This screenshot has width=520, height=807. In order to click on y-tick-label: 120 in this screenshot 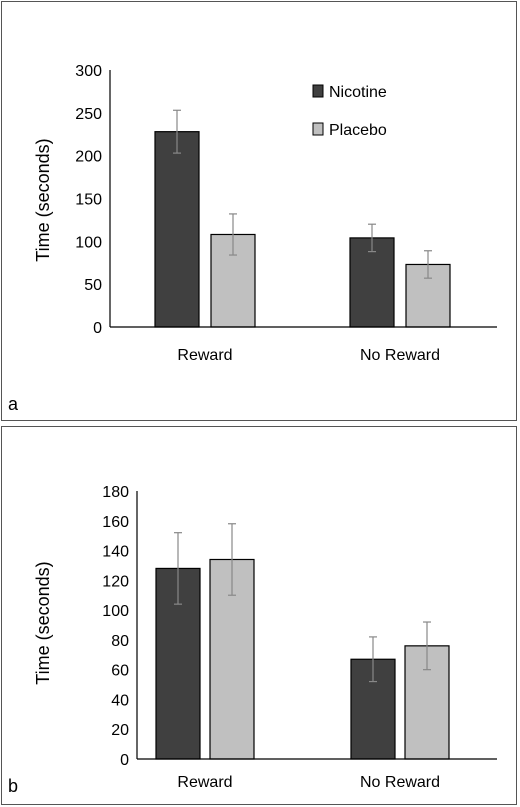, I will do `click(115, 581)`.